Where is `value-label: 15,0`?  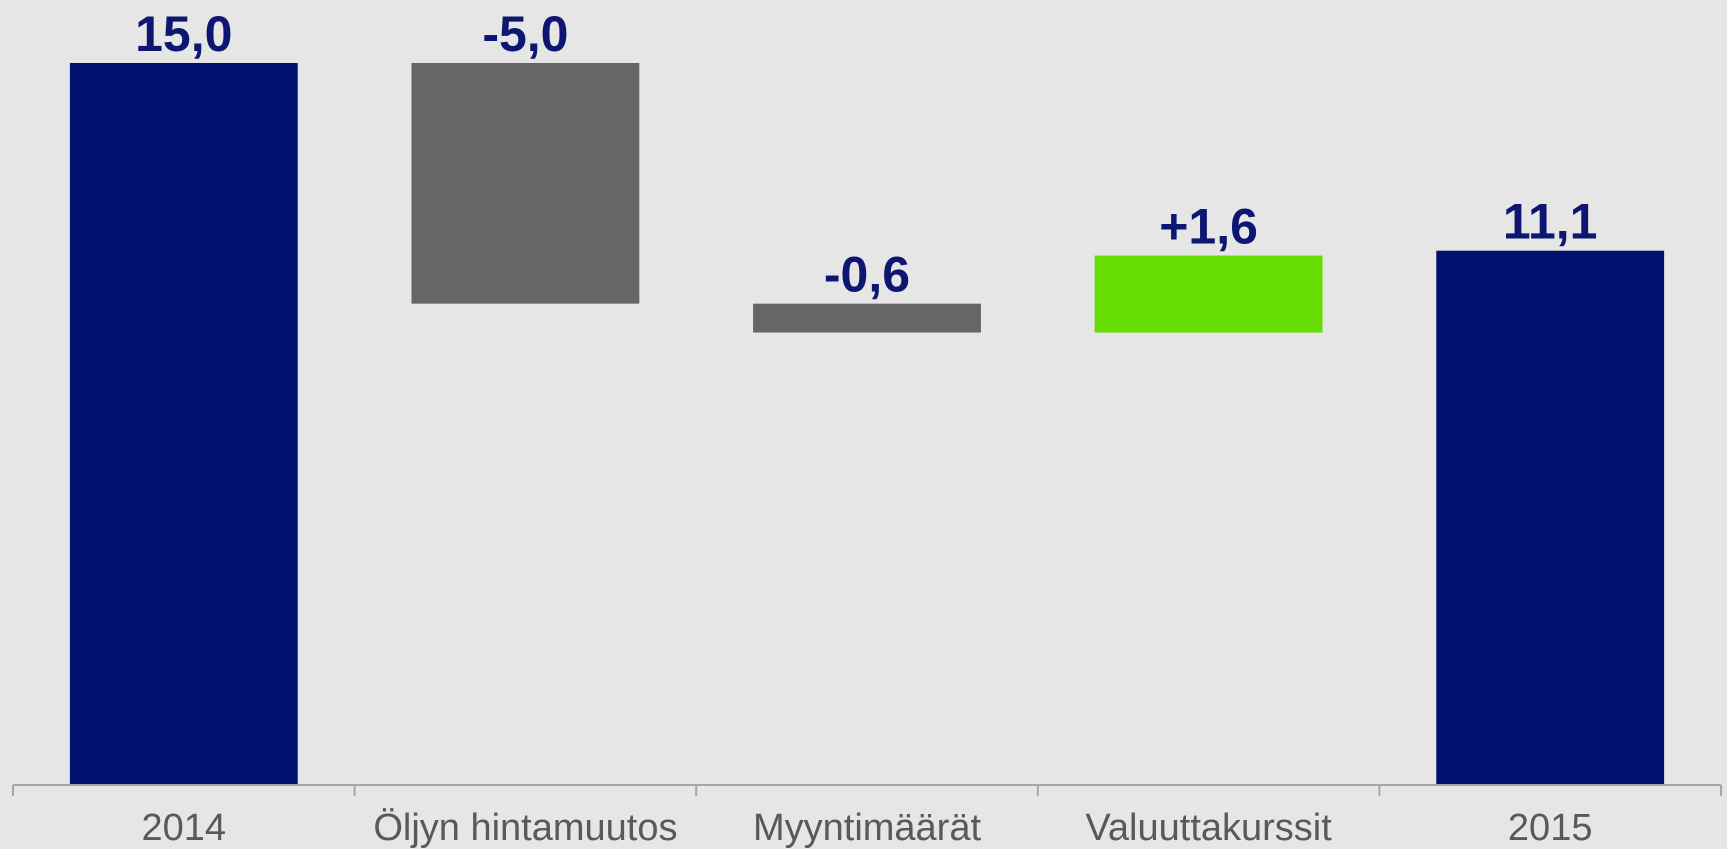
value-label: 15,0 is located at coordinates (183, 34).